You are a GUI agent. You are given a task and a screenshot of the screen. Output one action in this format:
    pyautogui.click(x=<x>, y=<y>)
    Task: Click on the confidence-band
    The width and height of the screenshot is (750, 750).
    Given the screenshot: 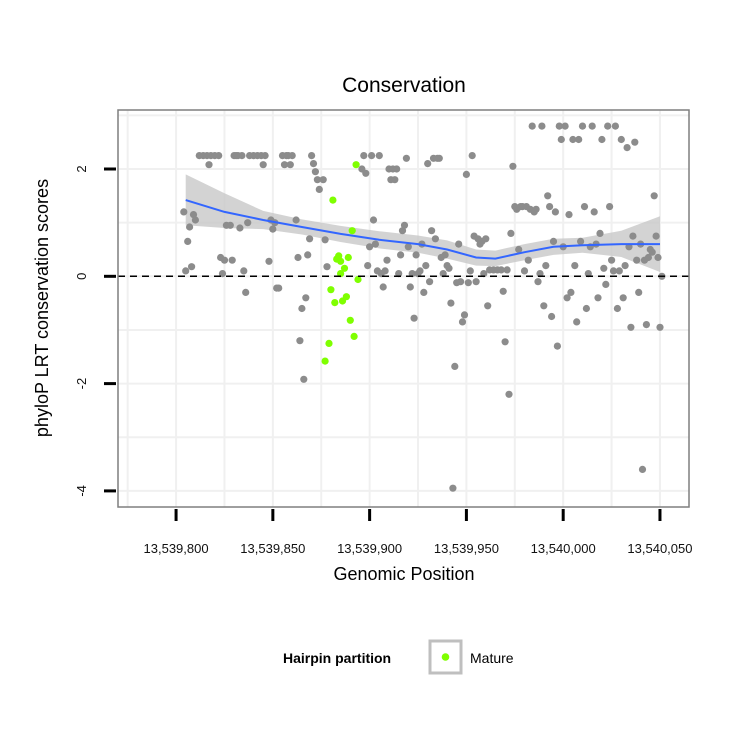 What is the action you would take?
    pyautogui.click(x=422, y=223)
    